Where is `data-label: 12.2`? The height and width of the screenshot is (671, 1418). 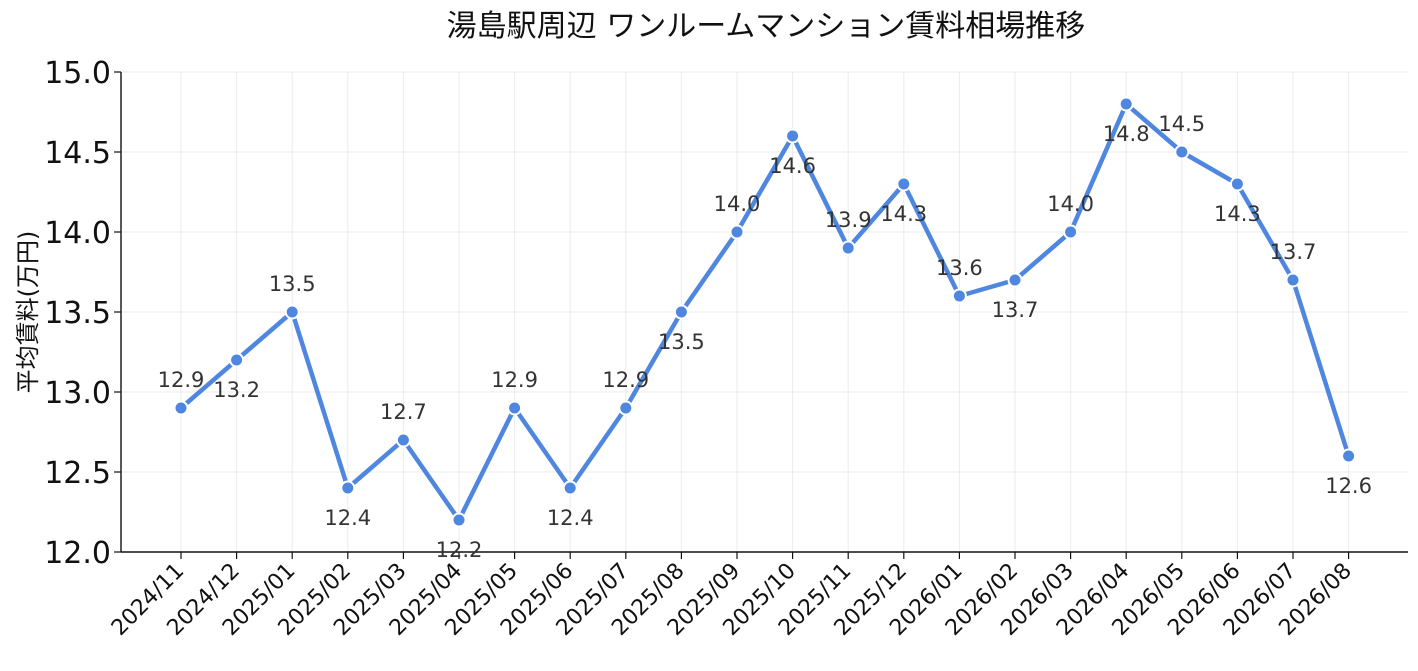 data-label: 12.2 is located at coordinates (459, 550).